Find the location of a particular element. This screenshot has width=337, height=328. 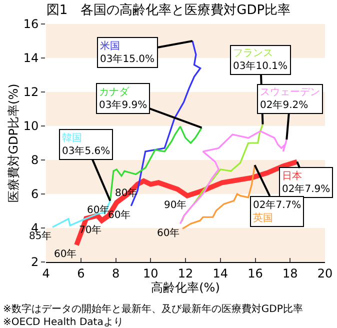

x-tick-label: 16 is located at coordinates (255, 273).